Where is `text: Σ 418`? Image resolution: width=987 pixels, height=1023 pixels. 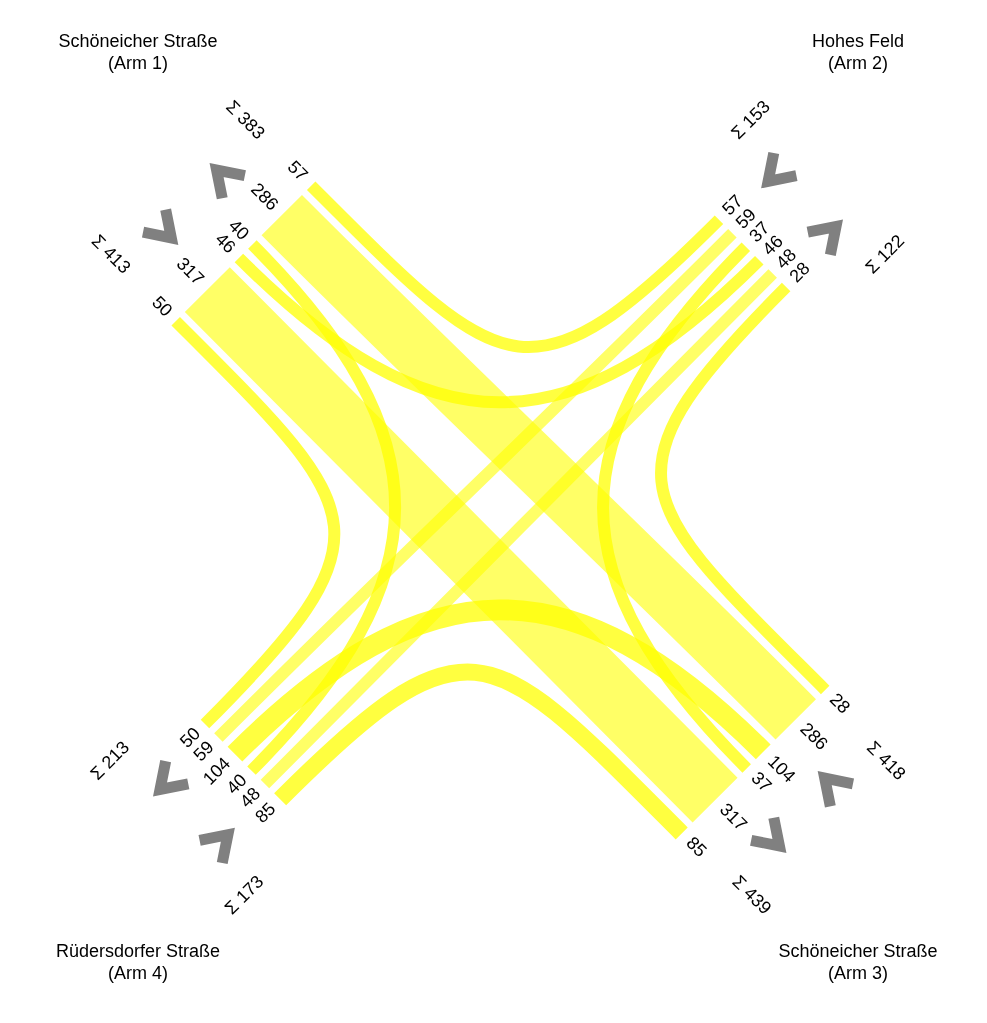 text: Σ 418 is located at coordinates (886, 760).